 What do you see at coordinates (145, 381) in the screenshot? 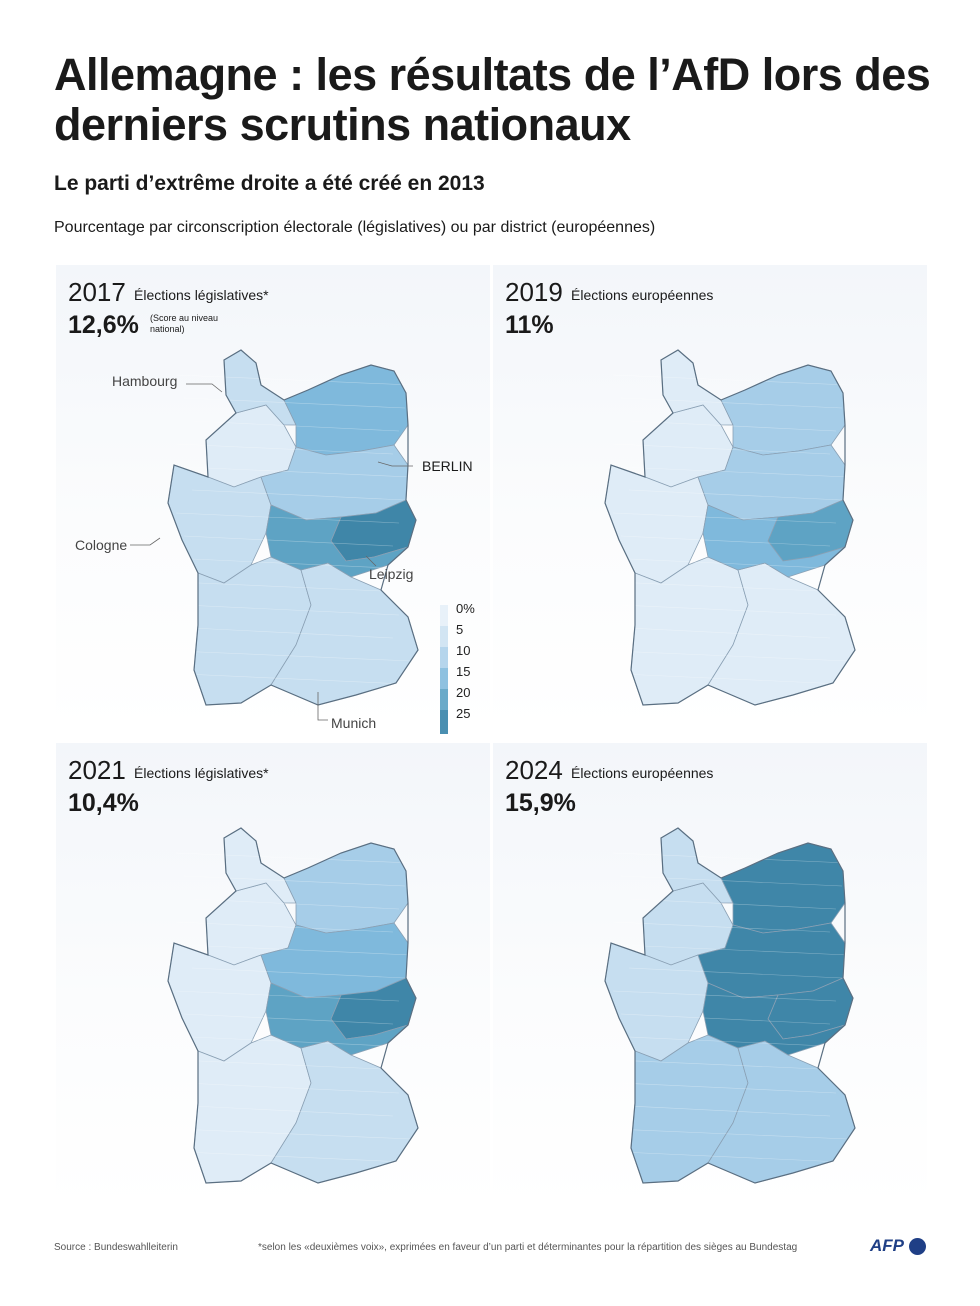
I see `city-label-hamburg: Hambourg` at bounding box center [145, 381].